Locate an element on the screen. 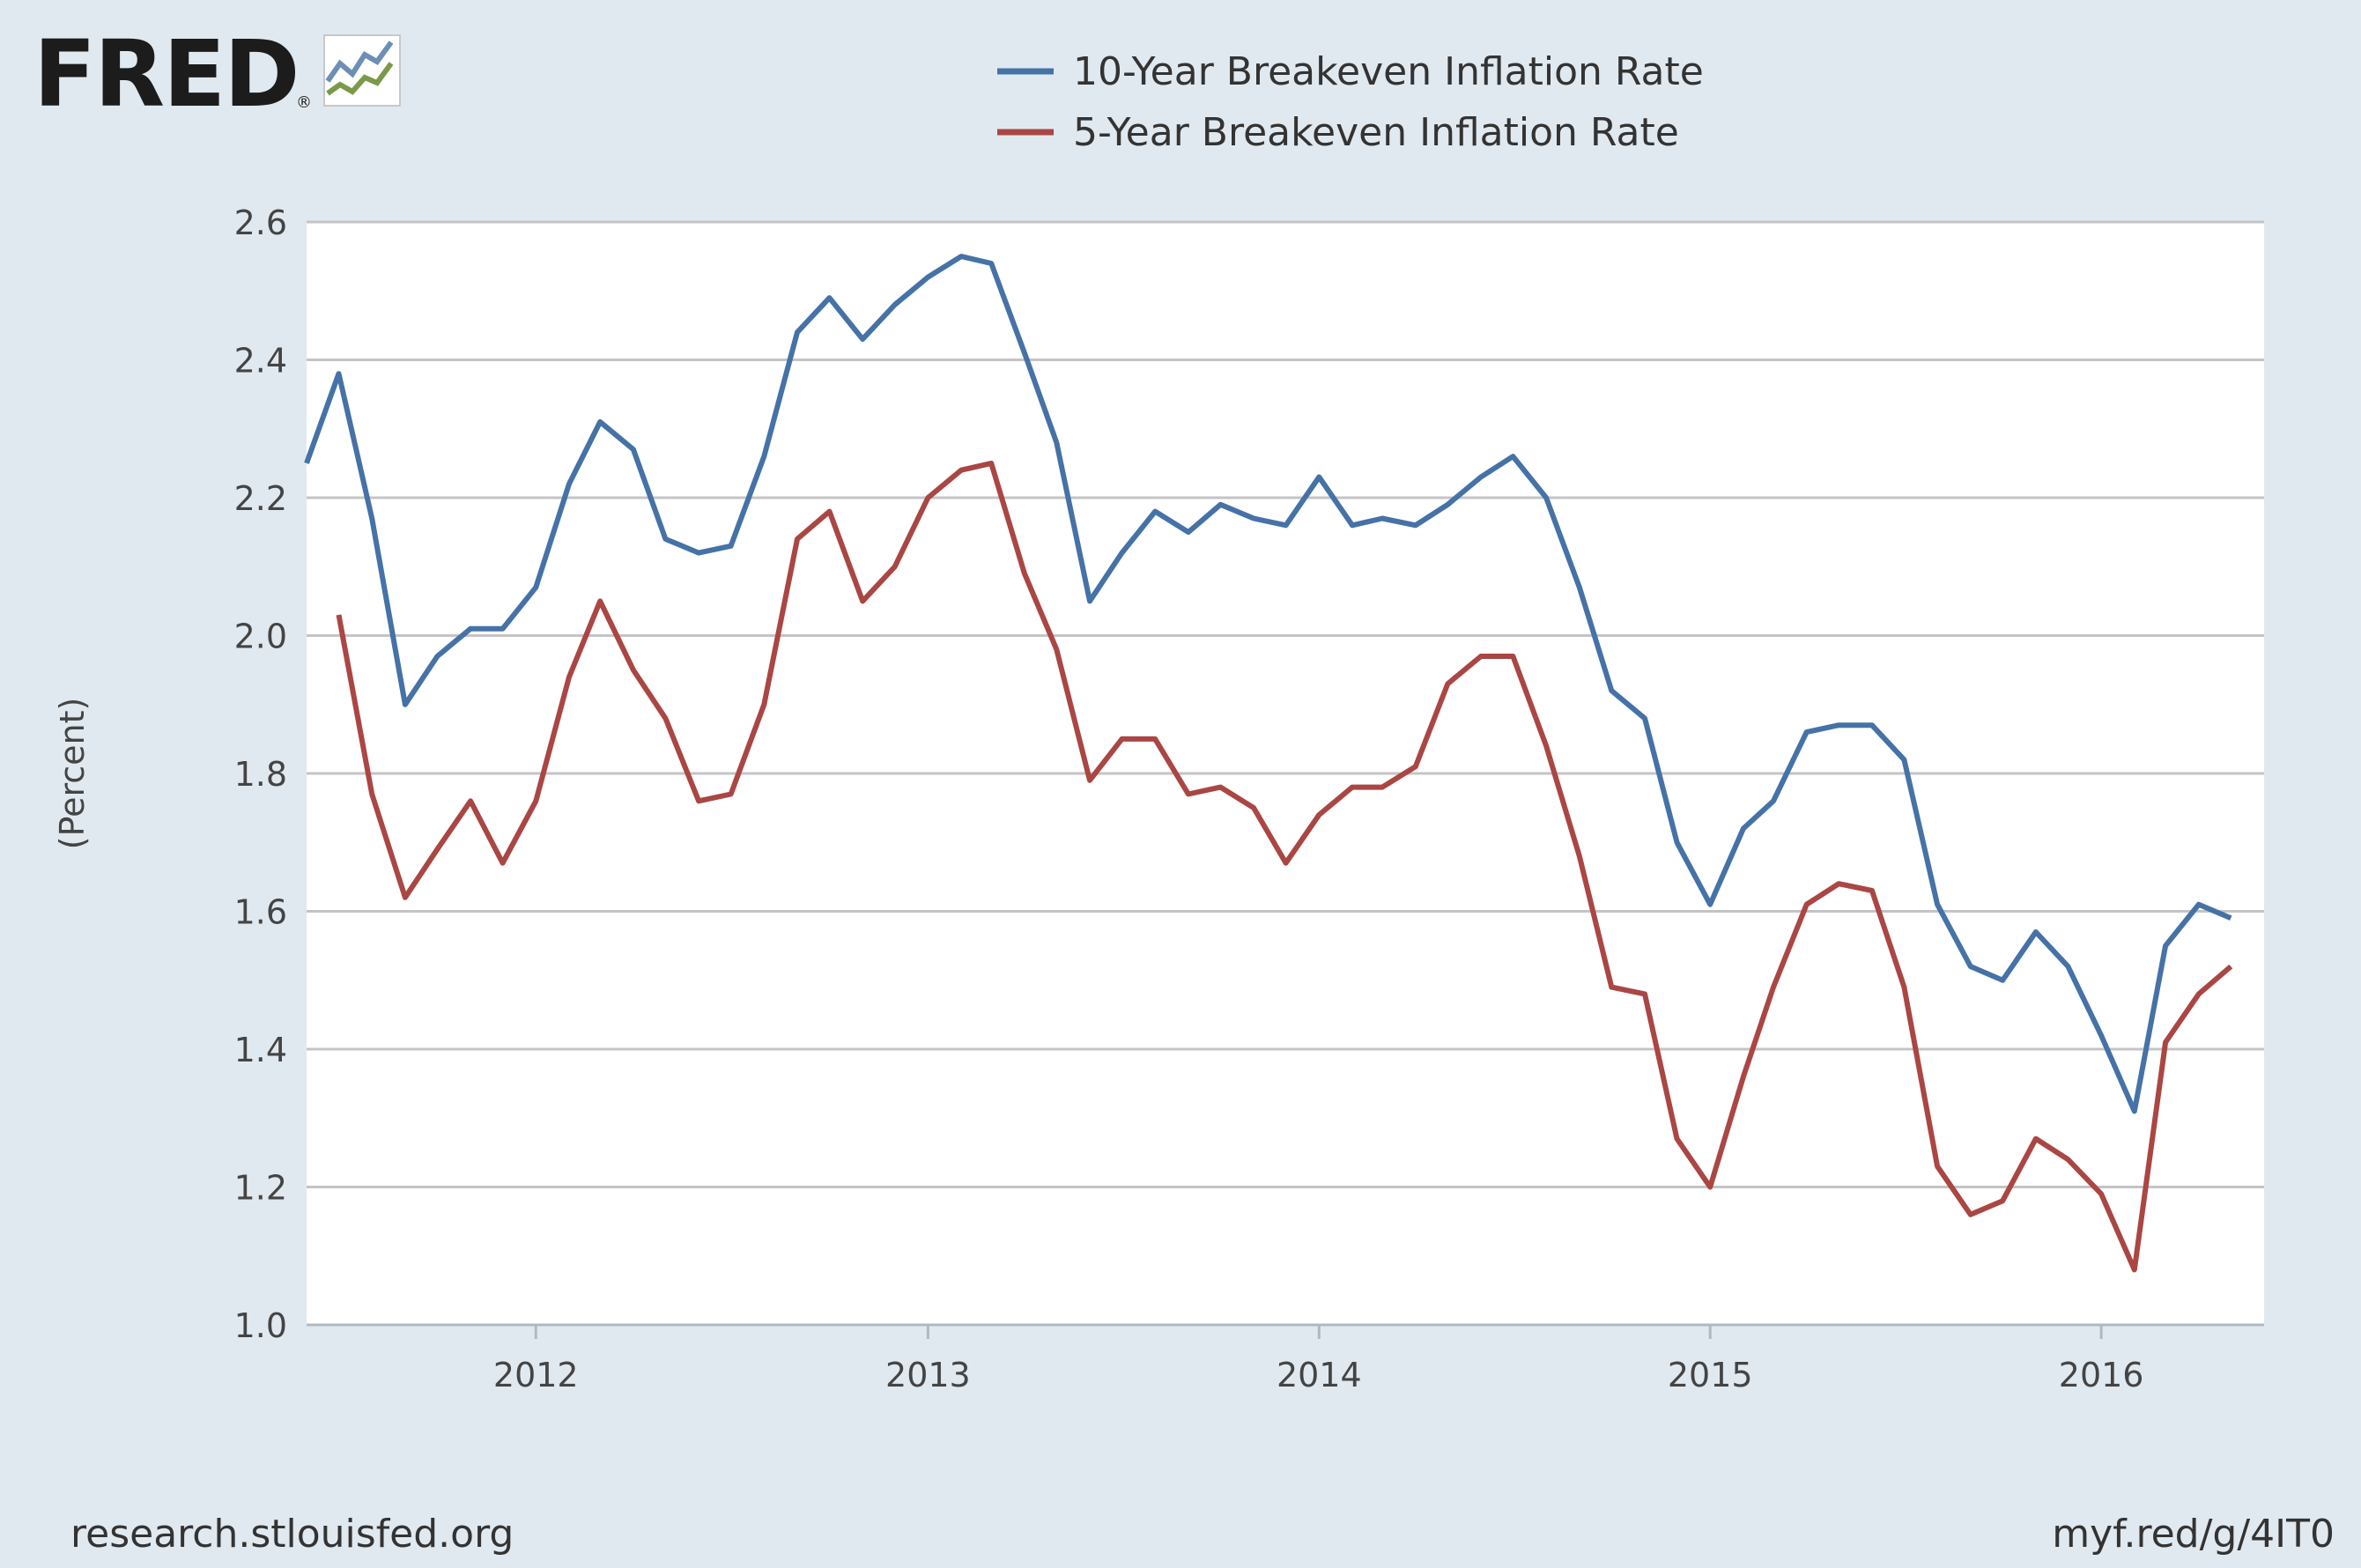 This screenshot has width=2361, height=1568. fred-logo-text: FRED is located at coordinates (166, 74).